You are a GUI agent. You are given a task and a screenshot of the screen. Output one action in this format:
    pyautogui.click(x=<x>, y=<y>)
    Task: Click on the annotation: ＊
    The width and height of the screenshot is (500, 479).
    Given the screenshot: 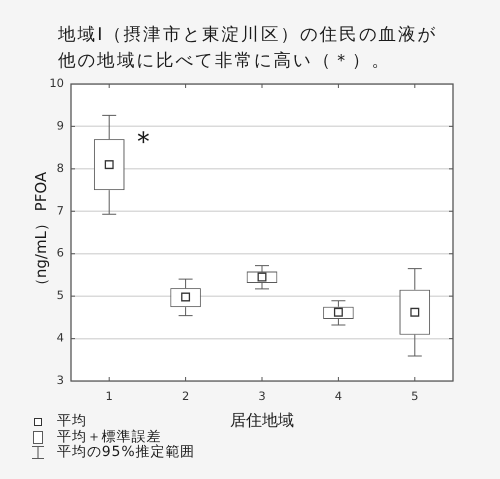 What is the action you would take?
    pyautogui.click(x=143, y=141)
    